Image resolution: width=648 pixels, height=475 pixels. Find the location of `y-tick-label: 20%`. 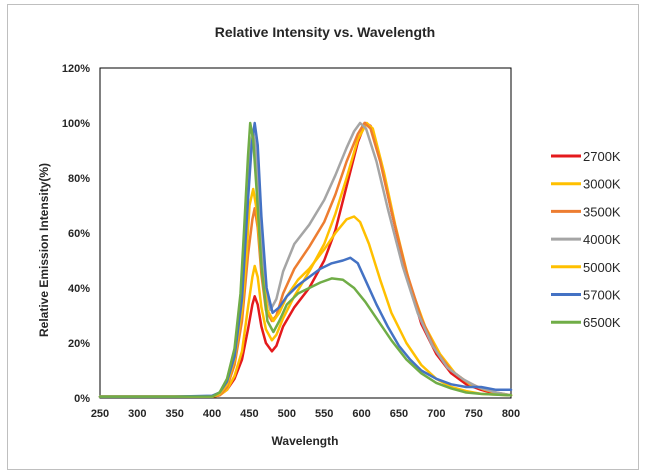

y-tick-label: 20% is located at coordinates (79, 344).